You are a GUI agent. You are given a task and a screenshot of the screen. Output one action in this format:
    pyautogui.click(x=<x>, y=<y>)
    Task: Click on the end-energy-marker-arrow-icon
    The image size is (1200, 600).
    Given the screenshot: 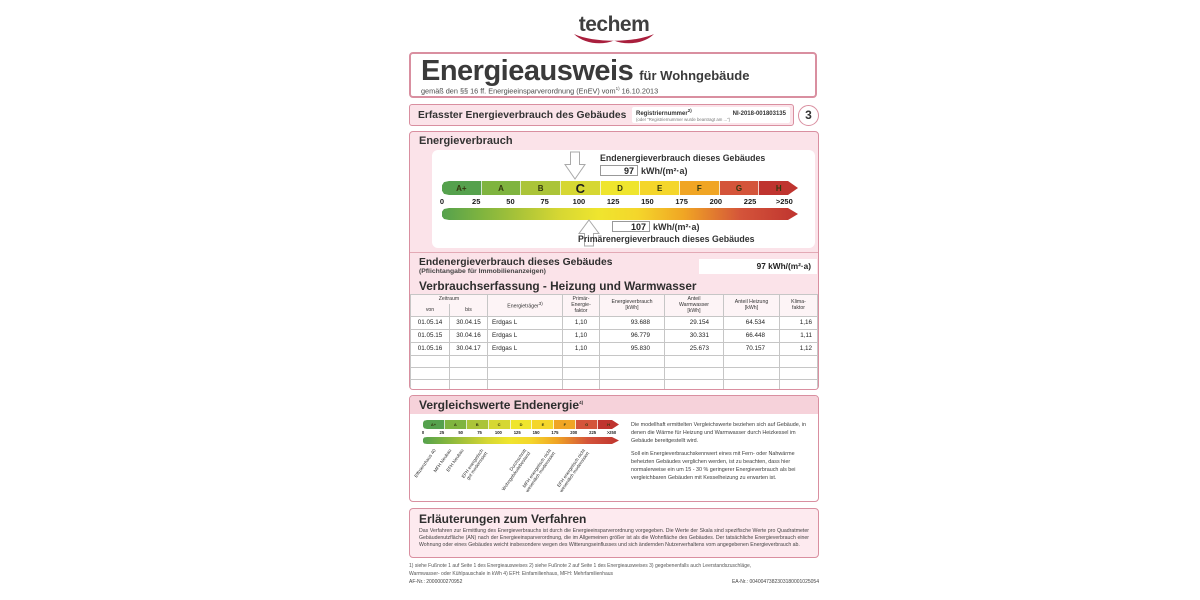 What is the action you would take?
    pyautogui.click(x=574, y=165)
    